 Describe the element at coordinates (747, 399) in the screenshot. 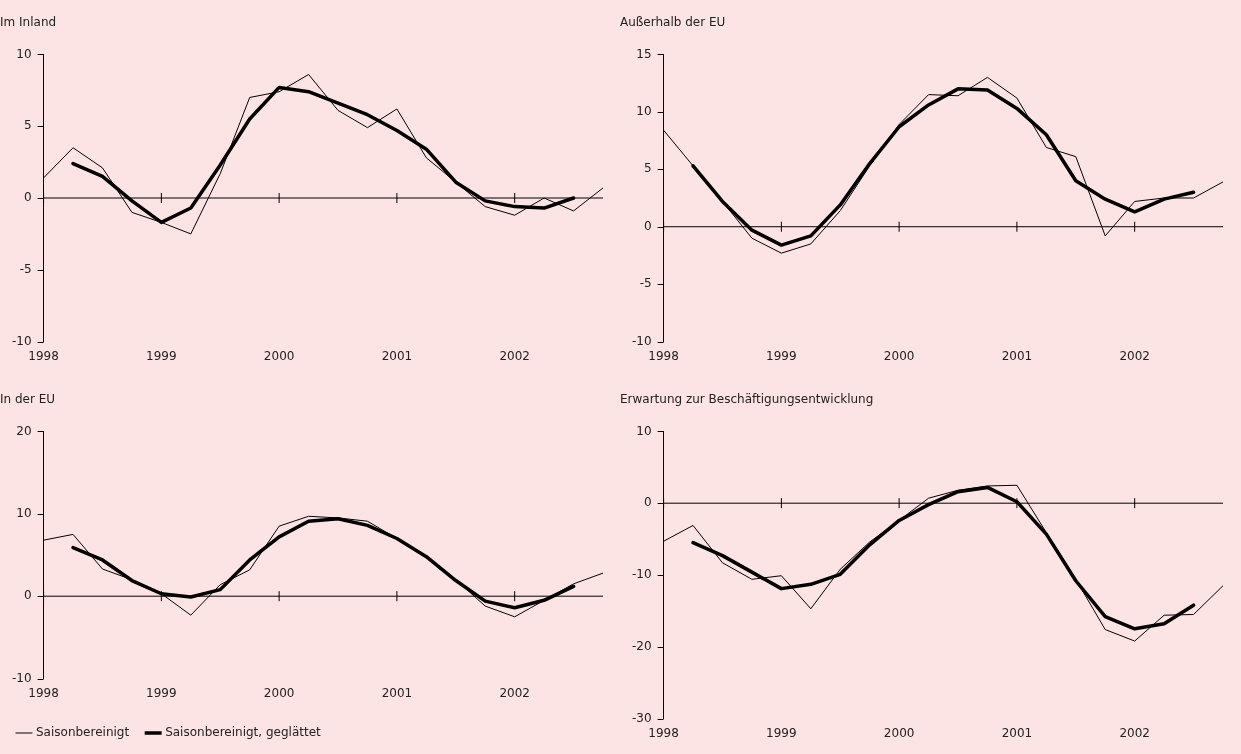

I see `chart-title: Erwartung zur Beschäftigungsentwicklung` at that location.